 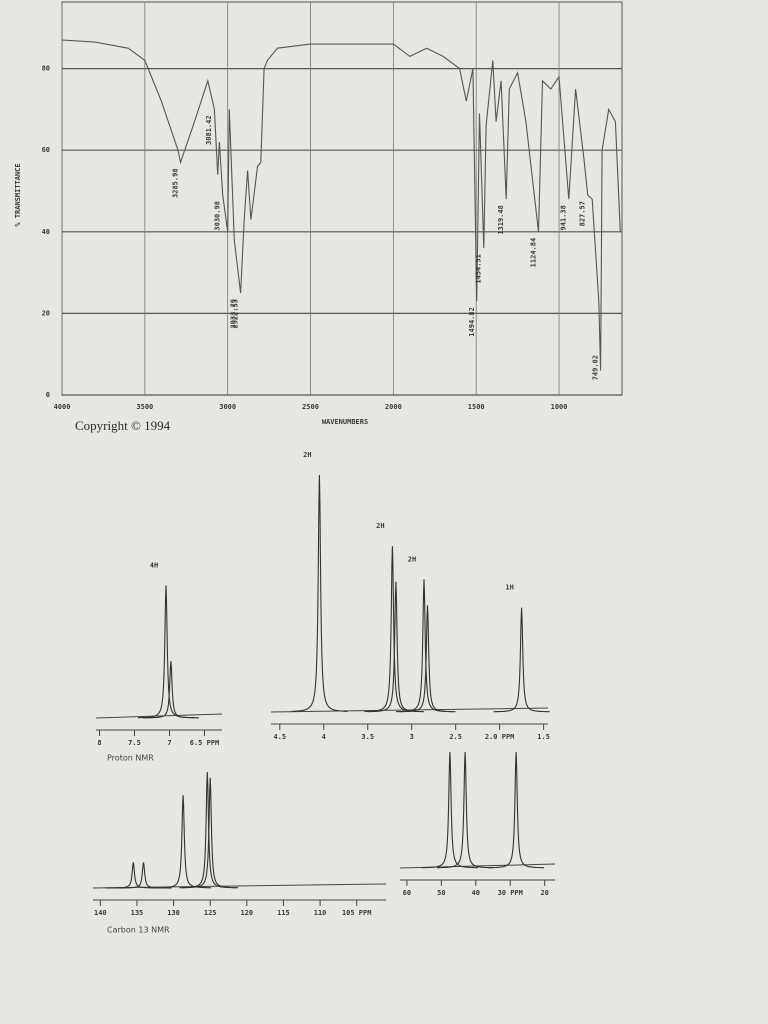 I want to click on y-tick-label: 80, so click(x=46, y=69).